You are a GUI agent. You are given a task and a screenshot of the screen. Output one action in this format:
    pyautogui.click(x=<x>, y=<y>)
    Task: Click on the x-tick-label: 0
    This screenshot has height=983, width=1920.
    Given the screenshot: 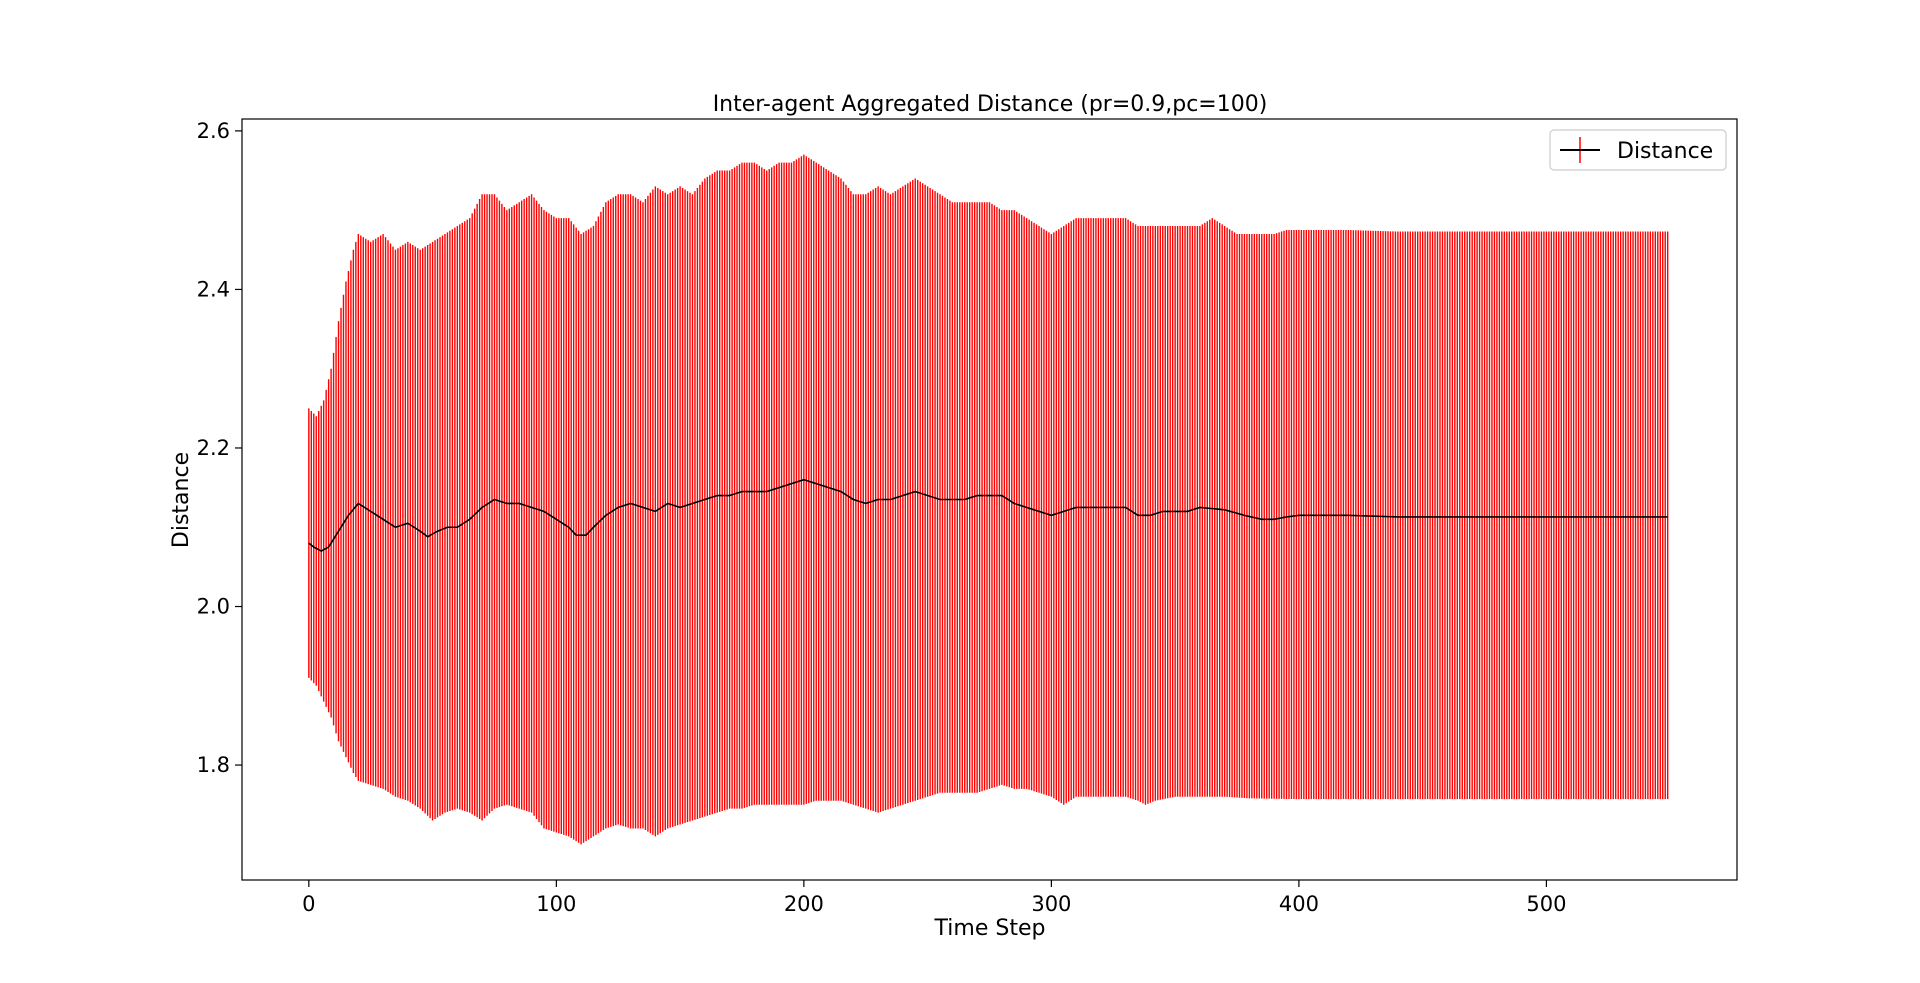 What is the action you would take?
    pyautogui.click(x=308, y=904)
    